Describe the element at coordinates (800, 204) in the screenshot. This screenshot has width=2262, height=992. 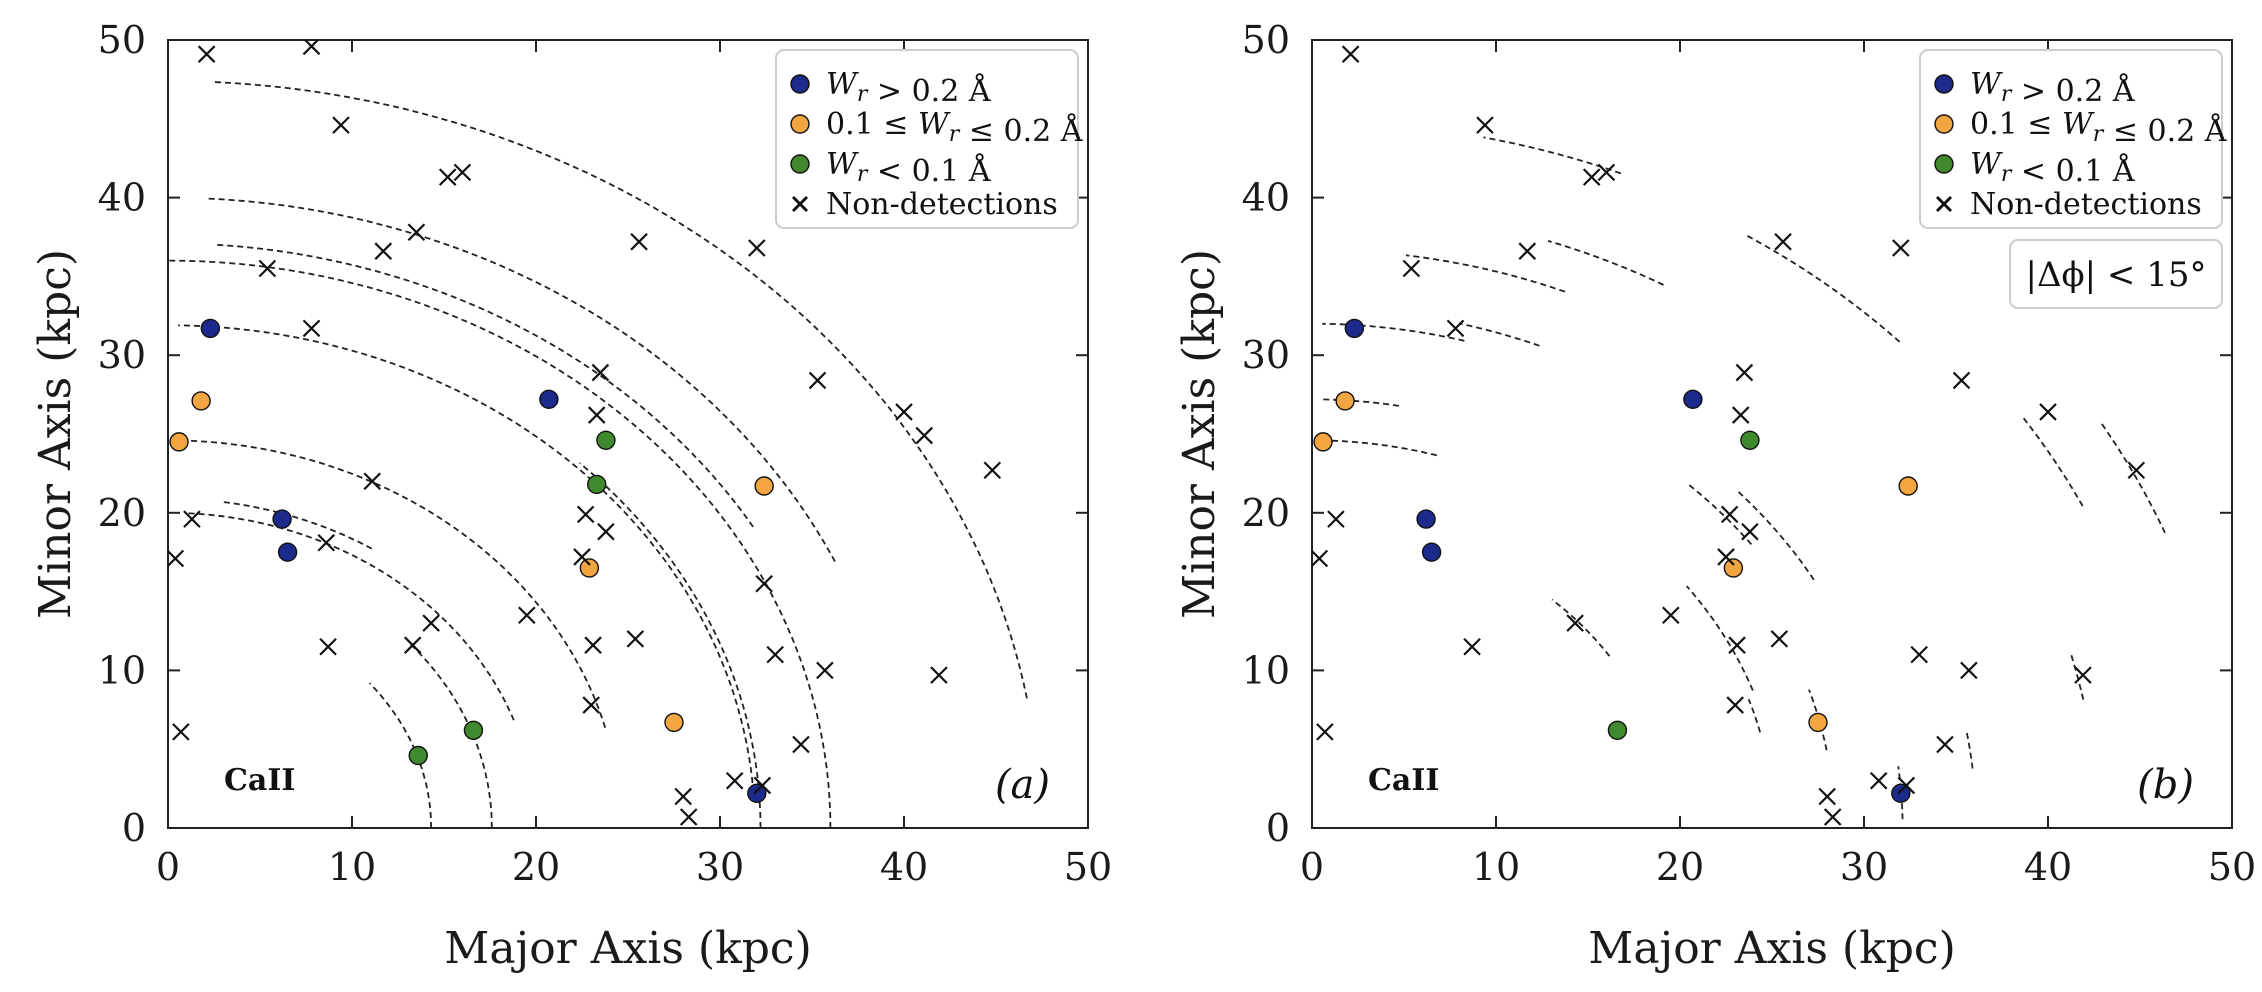
I see `legend-x-marker` at that location.